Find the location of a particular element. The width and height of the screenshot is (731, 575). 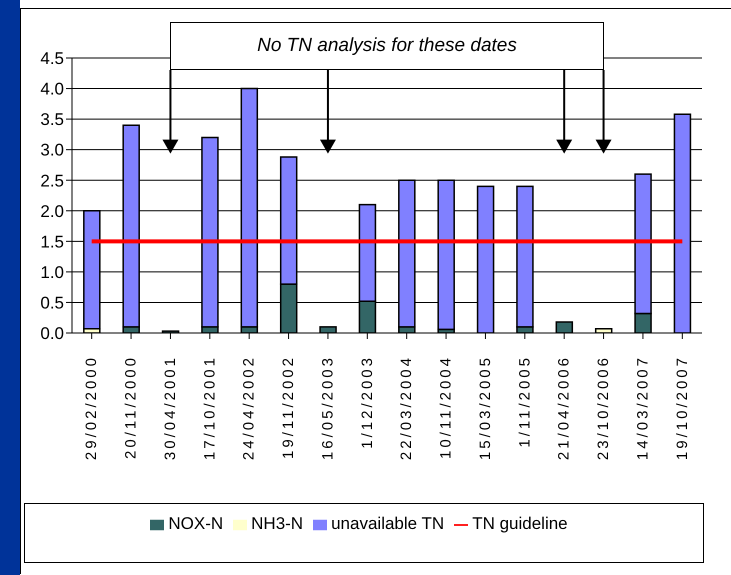

x-tick-label: 19/10/2007 is located at coordinates (682, 407).